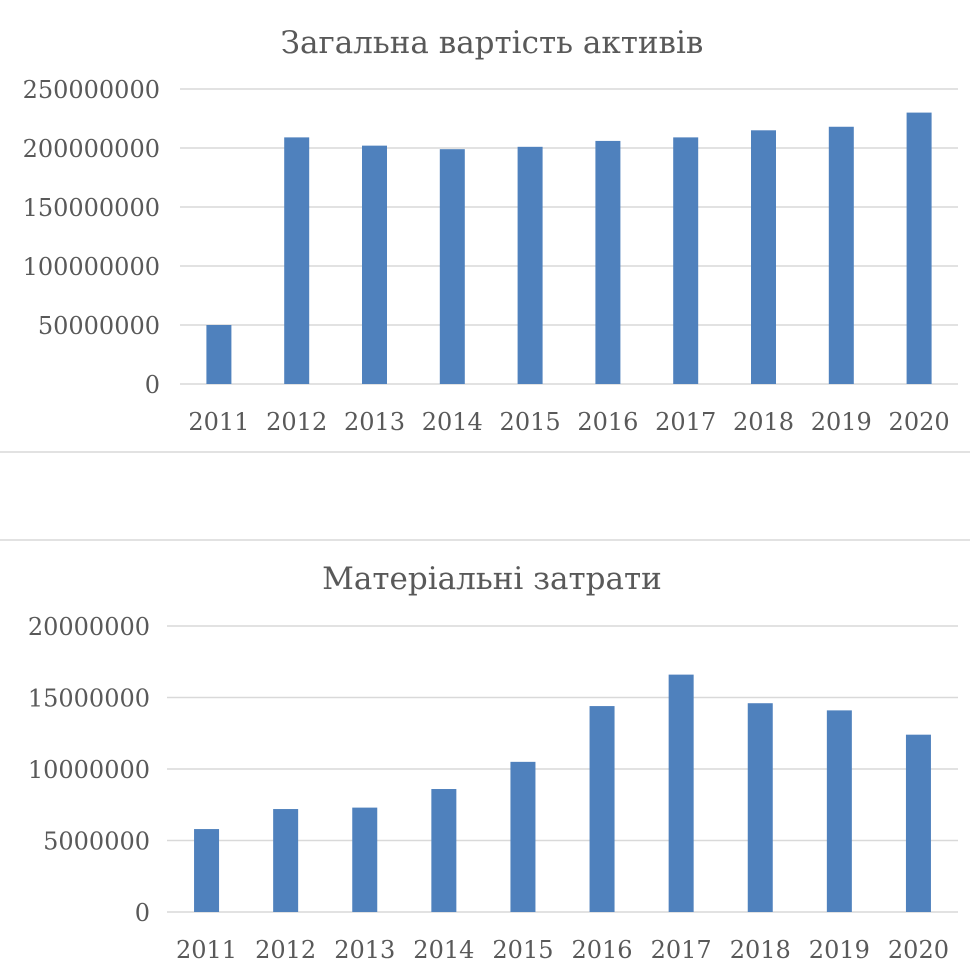 This screenshot has height=974, width=970. Describe the element at coordinates (89, 699) in the screenshot. I see `y-tick-label: 15000000` at that location.